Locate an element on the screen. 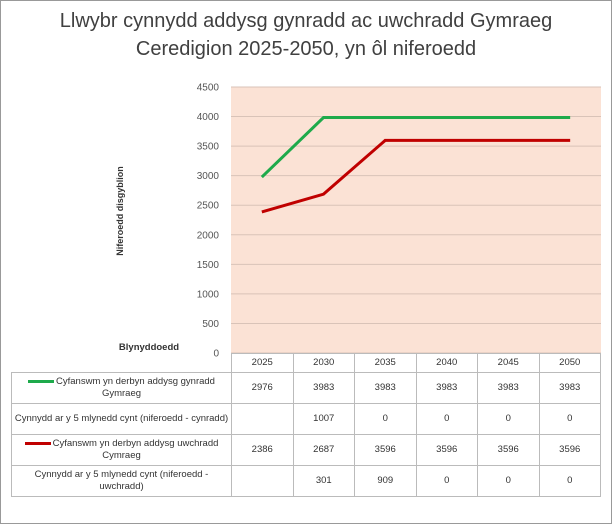  y-tick-label: 500 is located at coordinates (210, 324).